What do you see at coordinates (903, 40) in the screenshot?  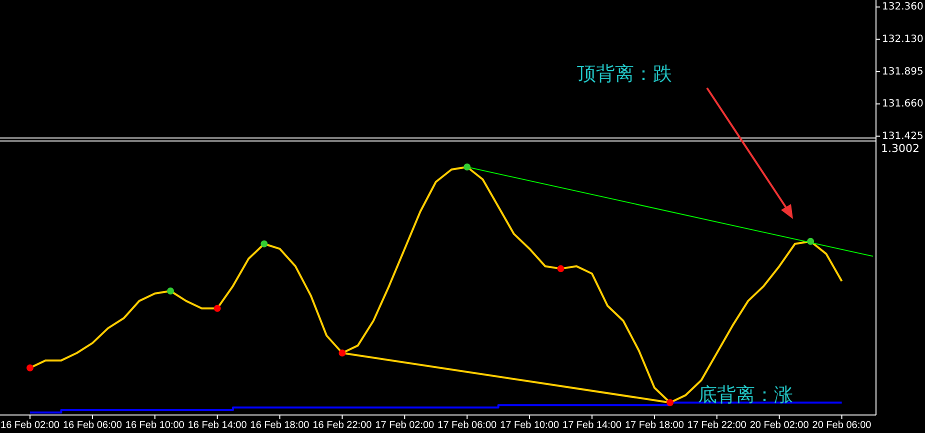 I see `text: 132.130` at bounding box center [903, 40].